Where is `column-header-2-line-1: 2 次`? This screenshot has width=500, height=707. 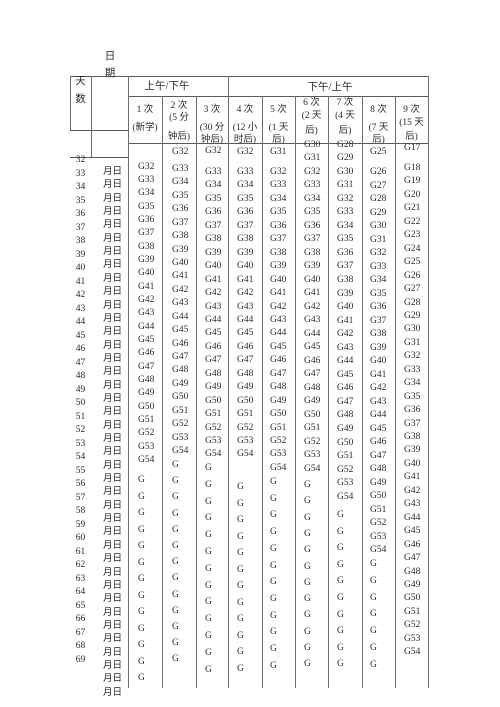
column-header-2-line-1: 2 次 is located at coordinates (179, 106).